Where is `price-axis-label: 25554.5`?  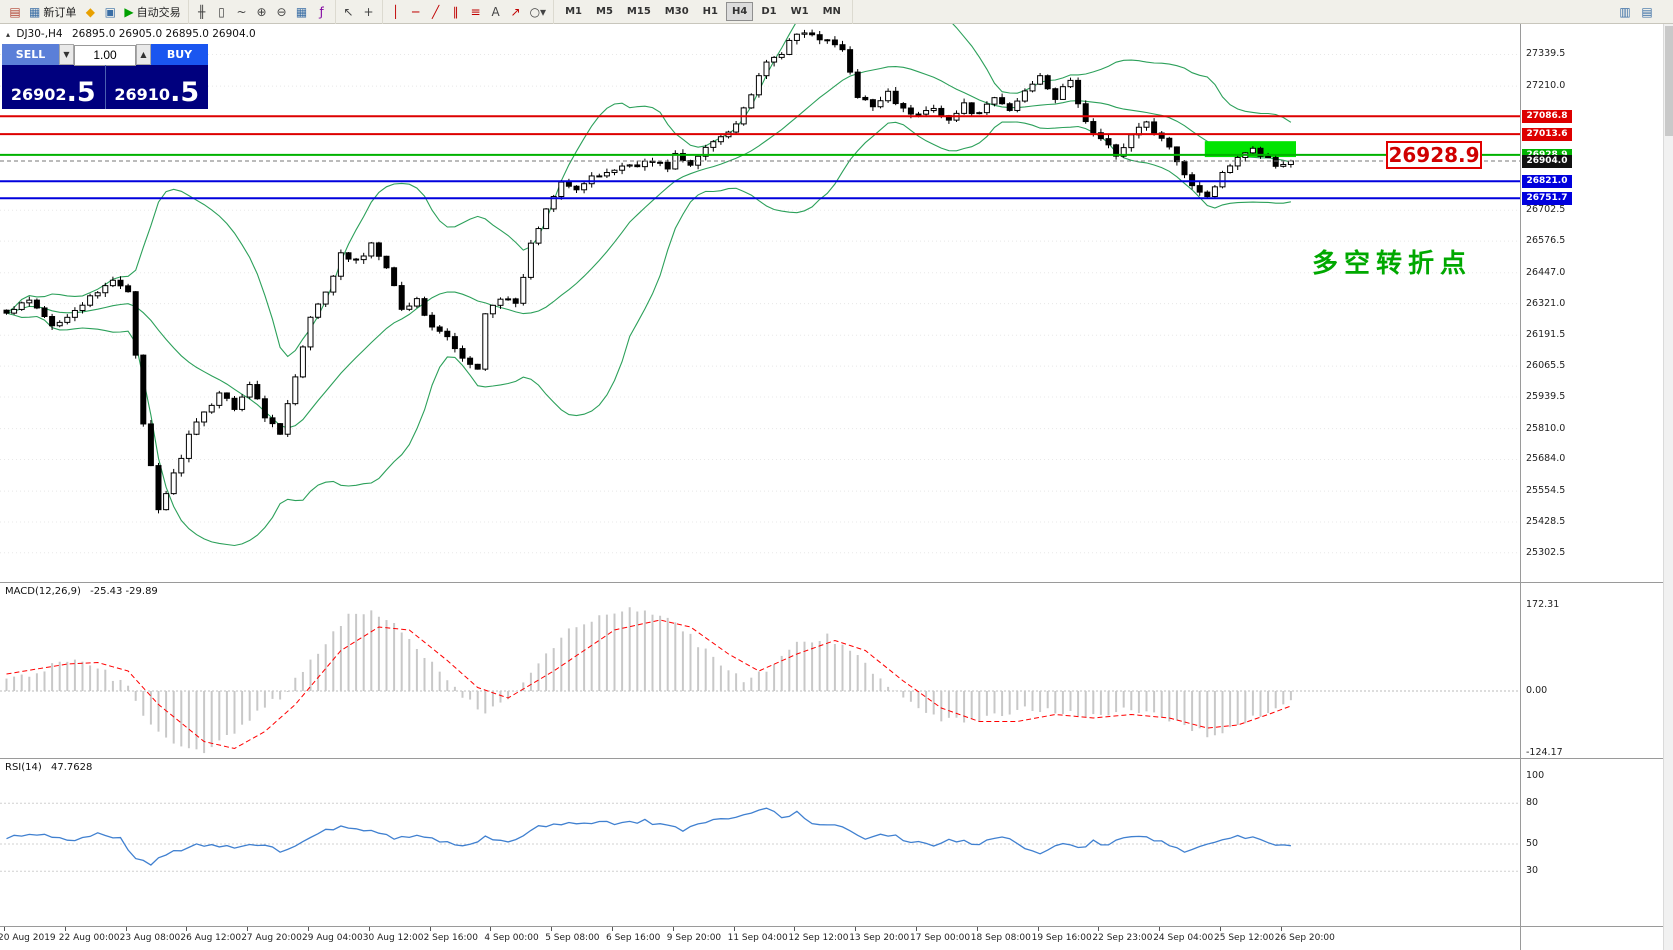 price-axis-label: 25554.5 is located at coordinates (1546, 491).